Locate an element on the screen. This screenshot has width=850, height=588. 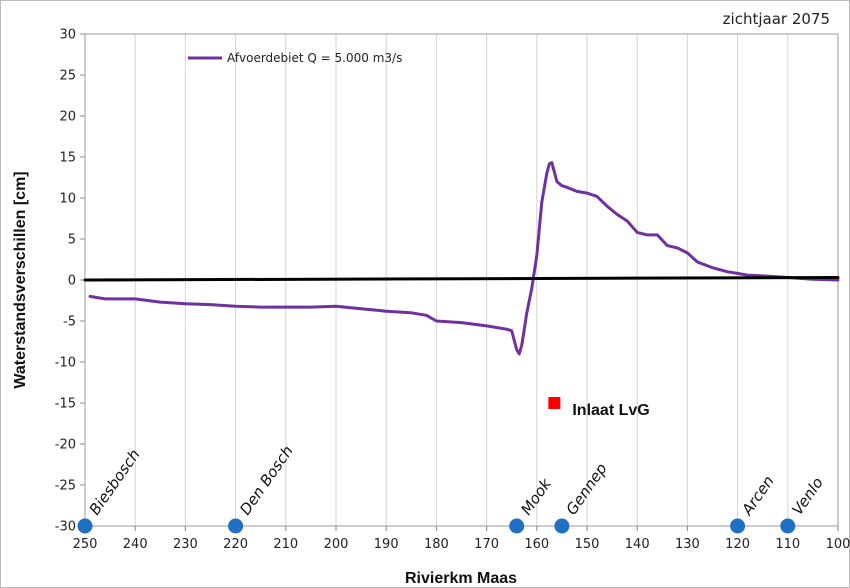
legend: Afvoerdebiet Q = 5.000 m3/s is located at coordinates (295, 58).